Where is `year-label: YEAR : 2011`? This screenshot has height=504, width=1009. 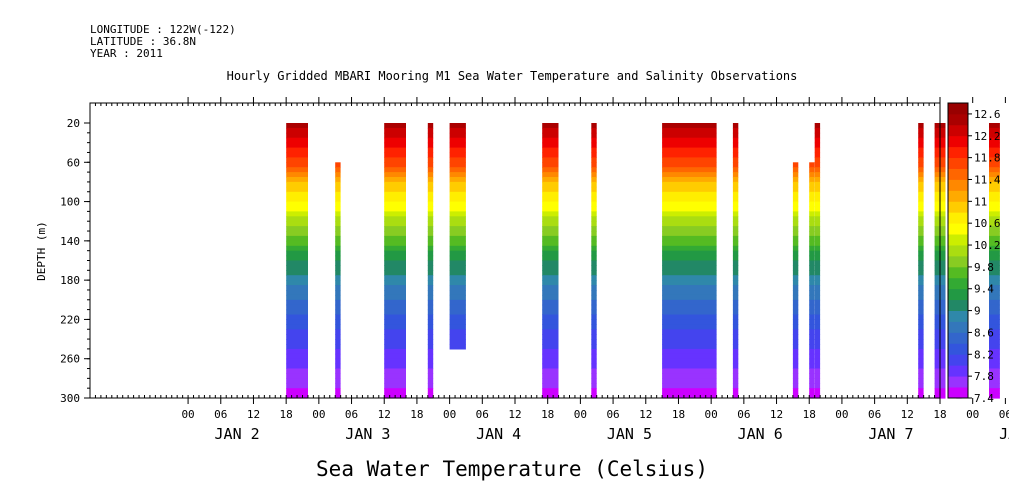
year-label: YEAR : 2011 is located at coordinates (126, 53).